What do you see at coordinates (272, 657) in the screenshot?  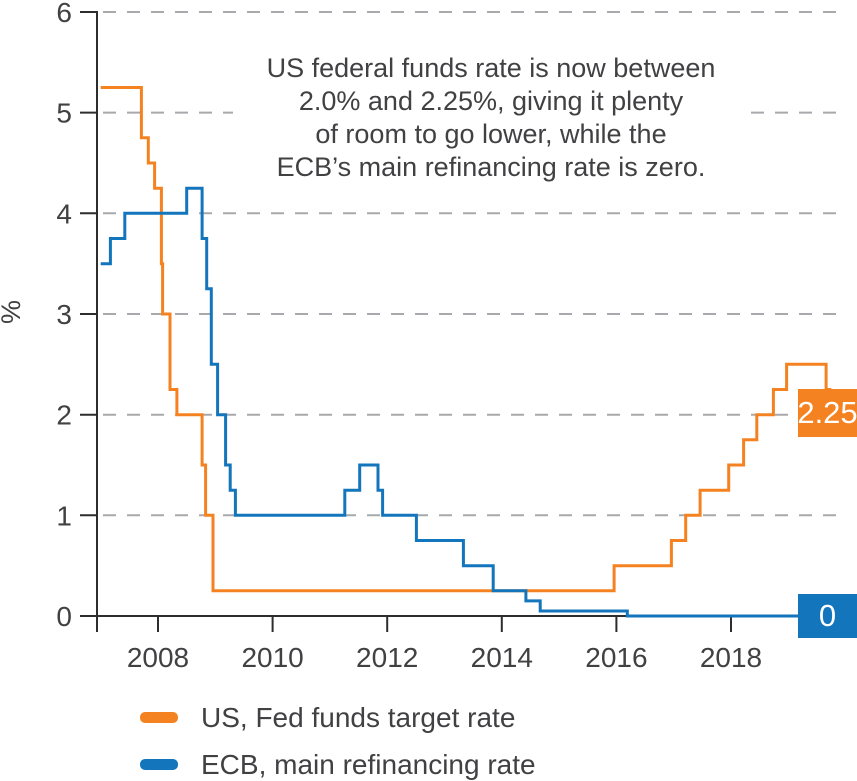 I see `x-tick-label: 2010` at bounding box center [272, 657].